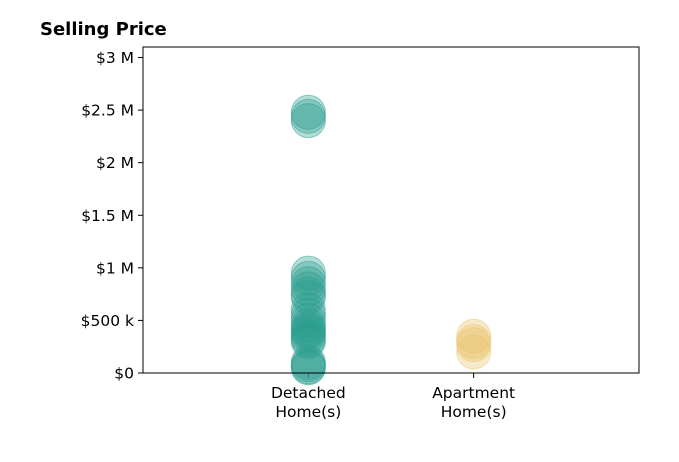  I want to click on y-tick-label: $1.5 M, so click(107, 216).